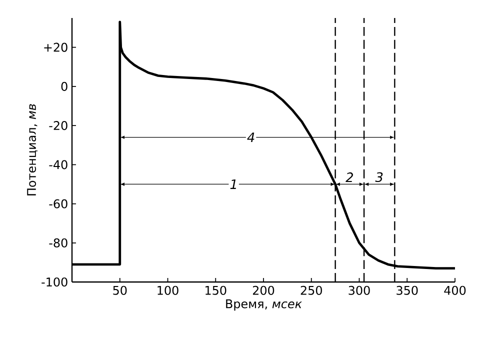 The height and width of the screenshot is (340, 500). I want to click on y-tick-label: -80, so click(58, 243).